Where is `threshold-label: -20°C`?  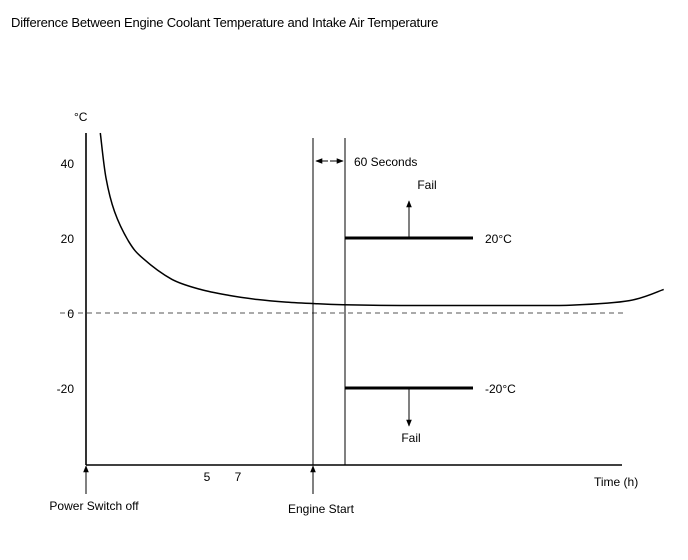
threshold-label: -20°C is located at coordinates (500, 389).